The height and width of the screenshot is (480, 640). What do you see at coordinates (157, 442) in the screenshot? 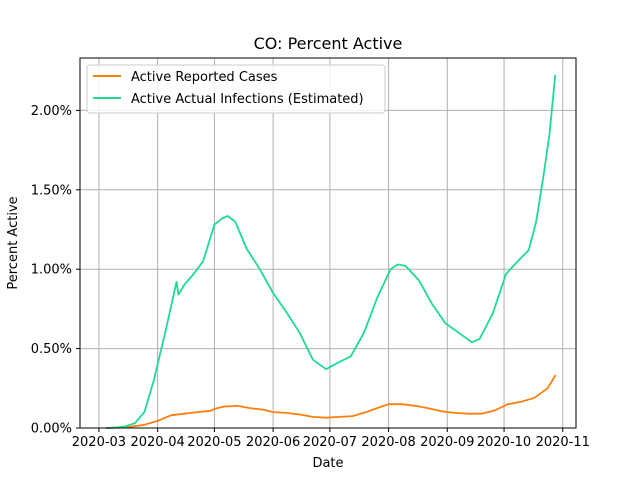
I see `x-tick-label: 2020-04` at bounding box center [157, 442].